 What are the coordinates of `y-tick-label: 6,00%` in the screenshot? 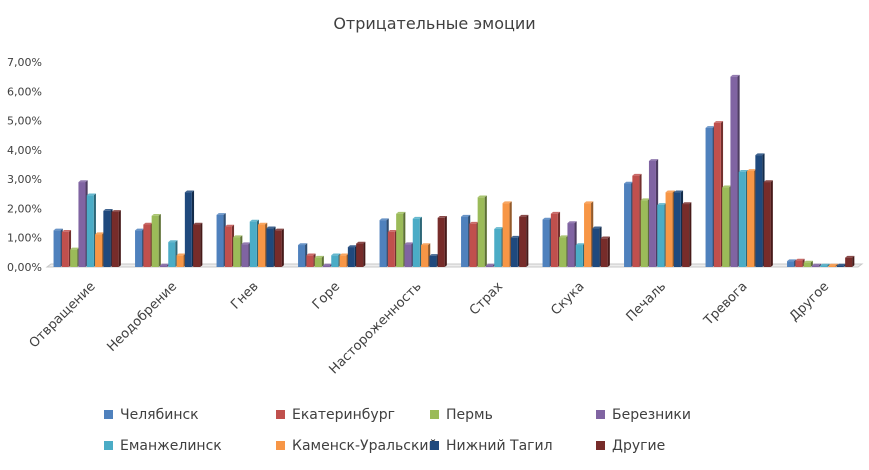 It's located at (24, 91).